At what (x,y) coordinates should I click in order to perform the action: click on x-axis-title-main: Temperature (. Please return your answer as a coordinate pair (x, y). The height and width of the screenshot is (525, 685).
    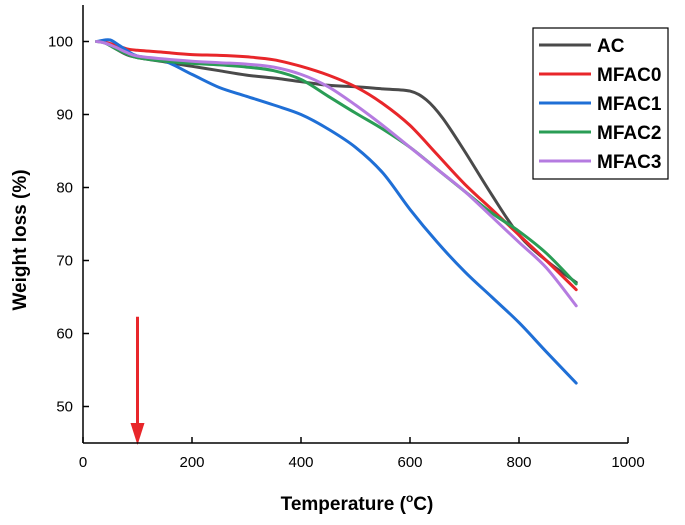
    Looking at the image, I should click on (344, 504).